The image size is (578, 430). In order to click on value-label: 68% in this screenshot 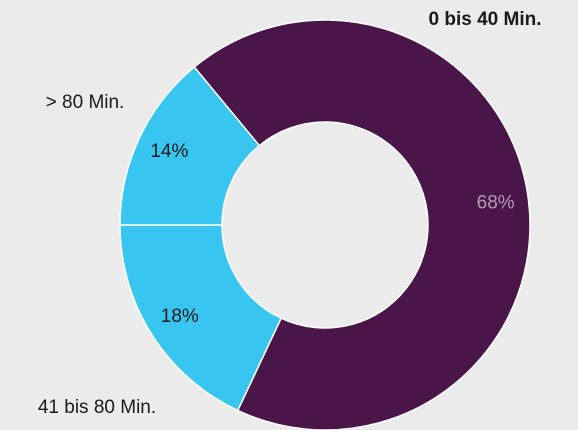, I will do `click(496, 202)`.